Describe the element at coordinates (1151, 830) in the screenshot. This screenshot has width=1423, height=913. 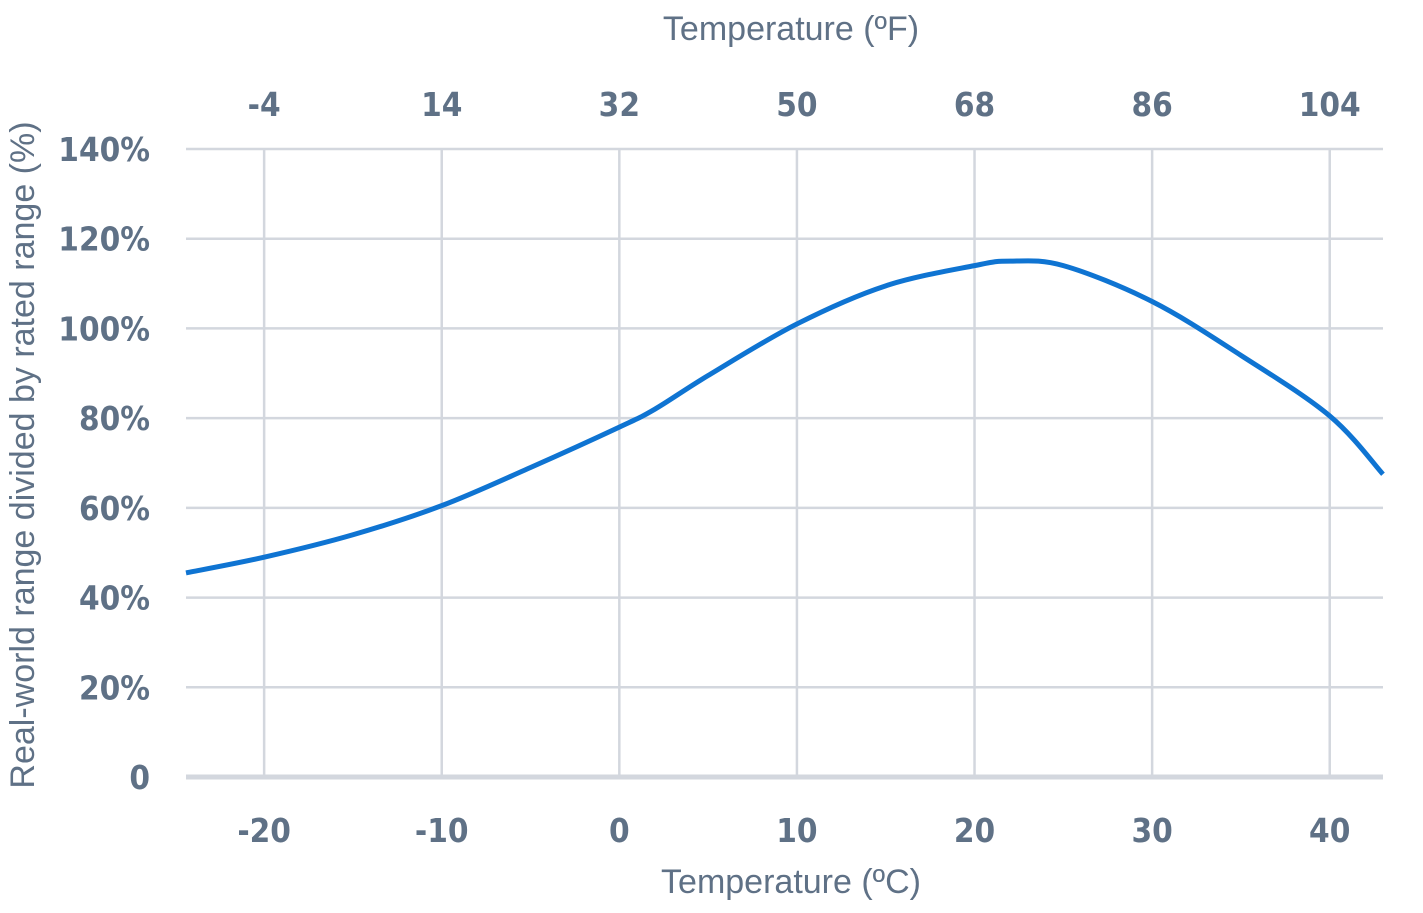
I see `x-tick-label: 30` at that location.